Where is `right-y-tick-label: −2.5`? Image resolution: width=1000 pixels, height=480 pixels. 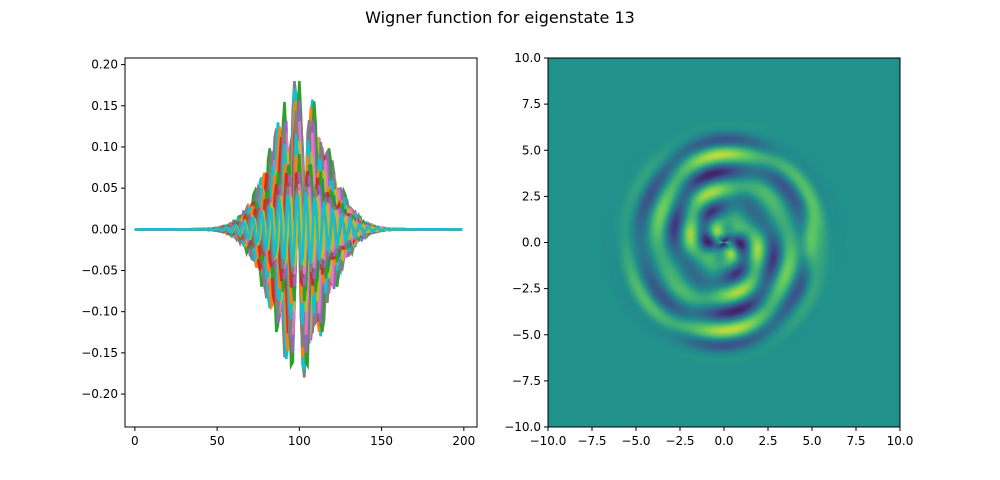 right-y-tick-label: −2.5 is located at coordinates (526, 289).